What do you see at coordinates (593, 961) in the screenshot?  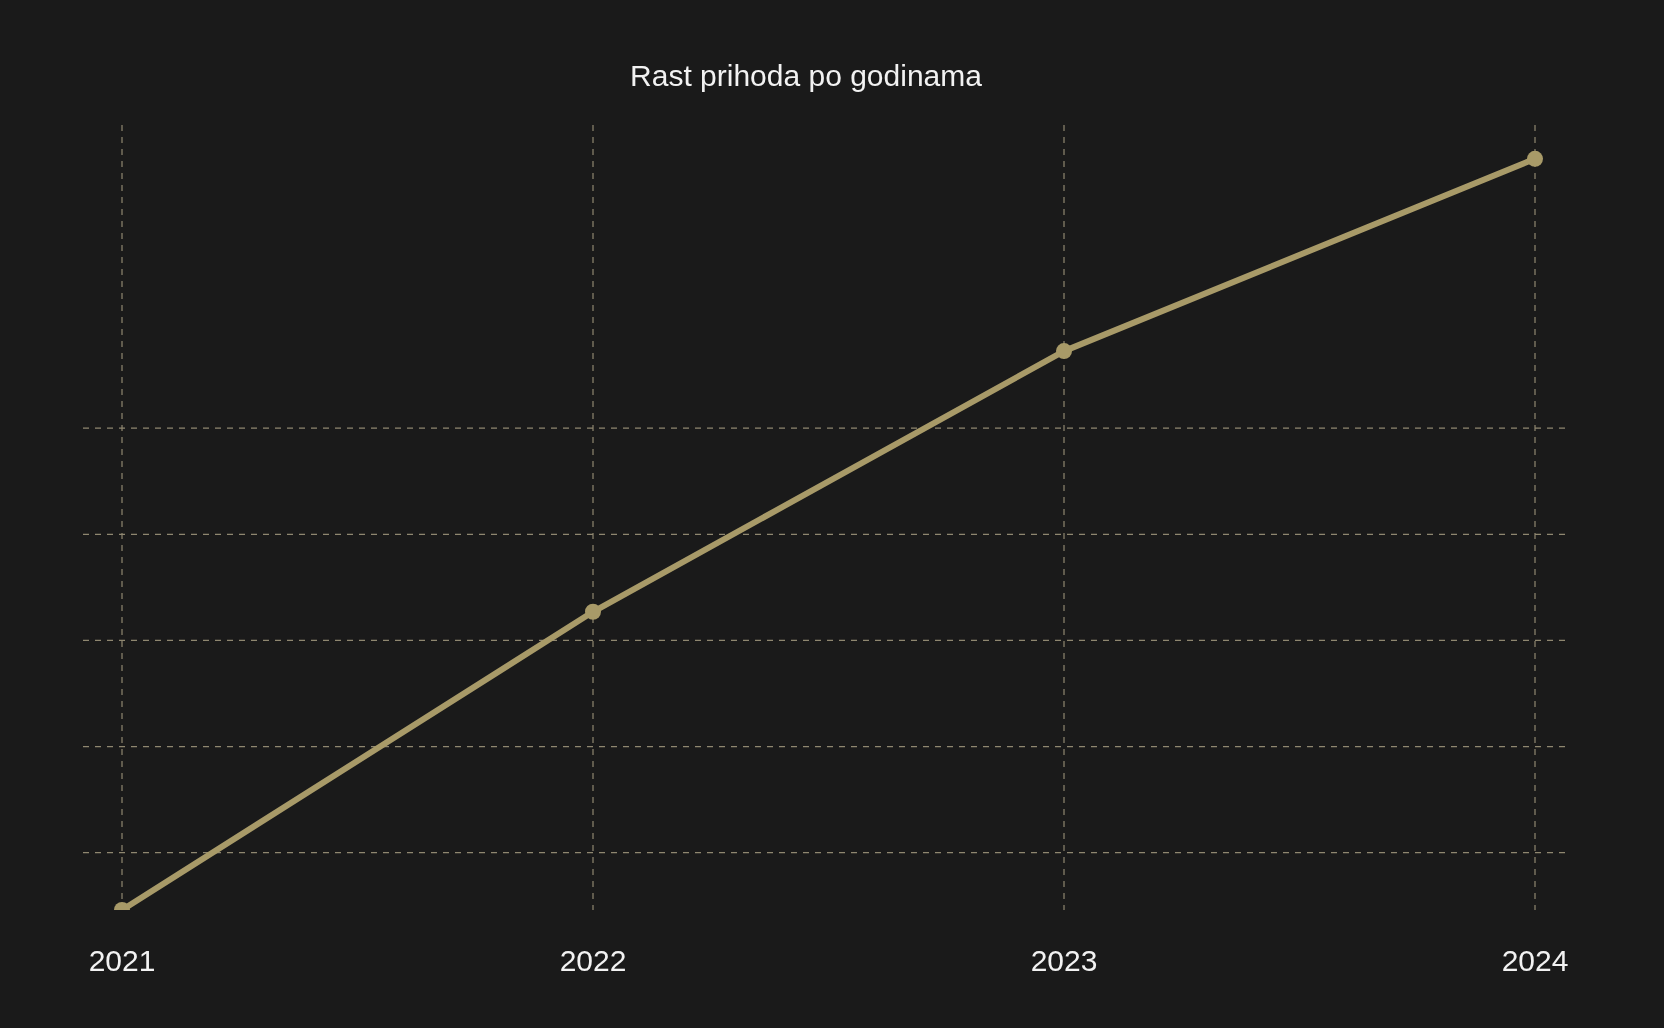 I see `x-tick-label: 2022` at bounding box center [593, 961].